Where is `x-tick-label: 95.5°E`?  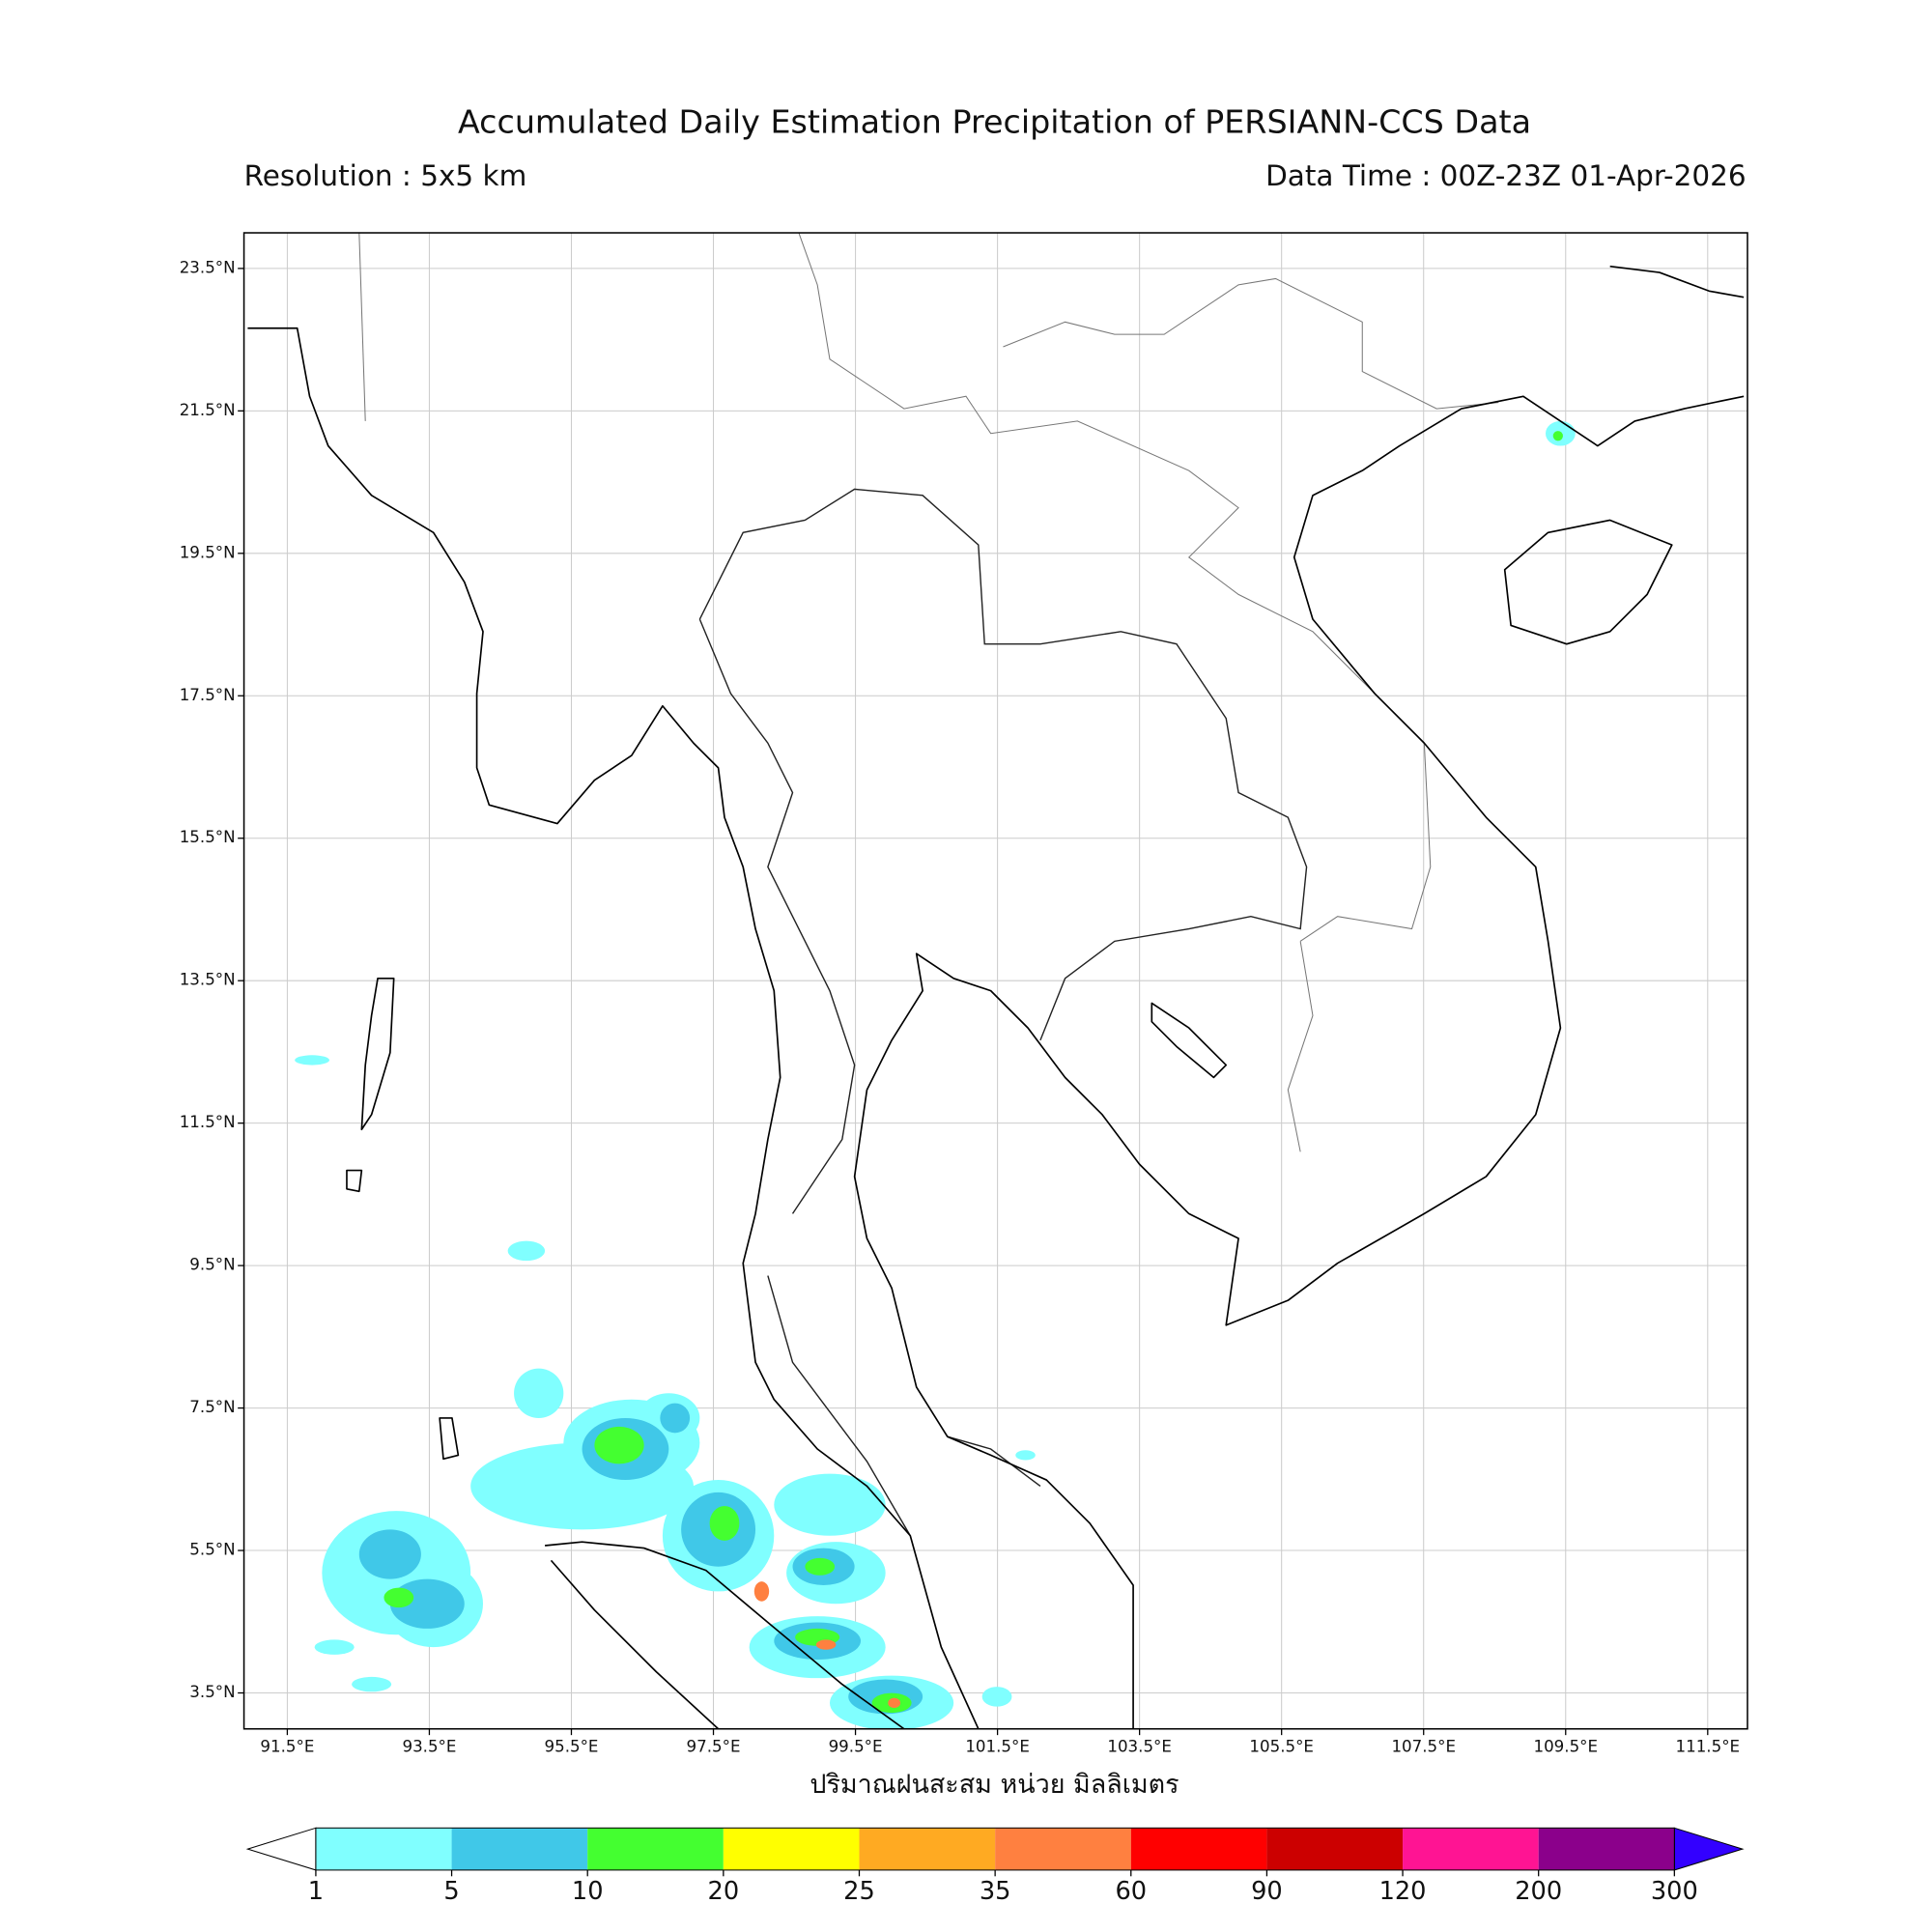 x-tick-label: 95.5°E is located at coordinates (572, 1746).